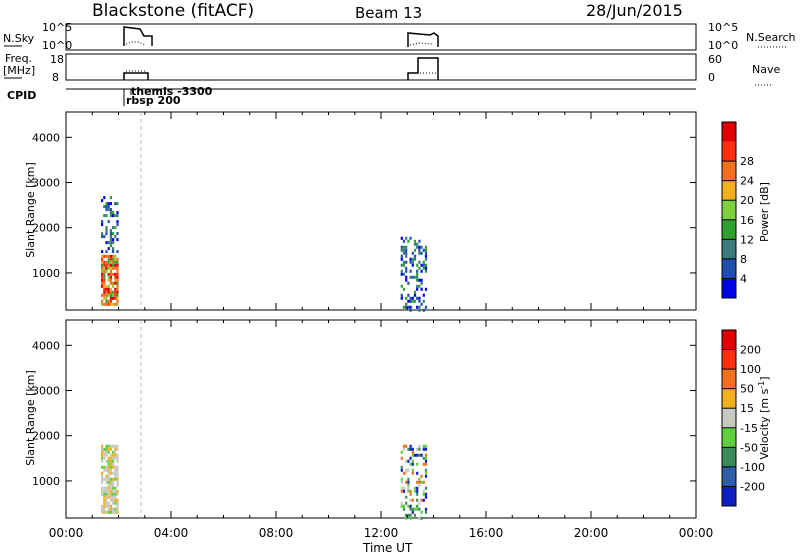  What do you see at coordinates (55, 77) in the screenshot?
I see `freq-tick-bottom: 8` at bounding box center [55, 77].